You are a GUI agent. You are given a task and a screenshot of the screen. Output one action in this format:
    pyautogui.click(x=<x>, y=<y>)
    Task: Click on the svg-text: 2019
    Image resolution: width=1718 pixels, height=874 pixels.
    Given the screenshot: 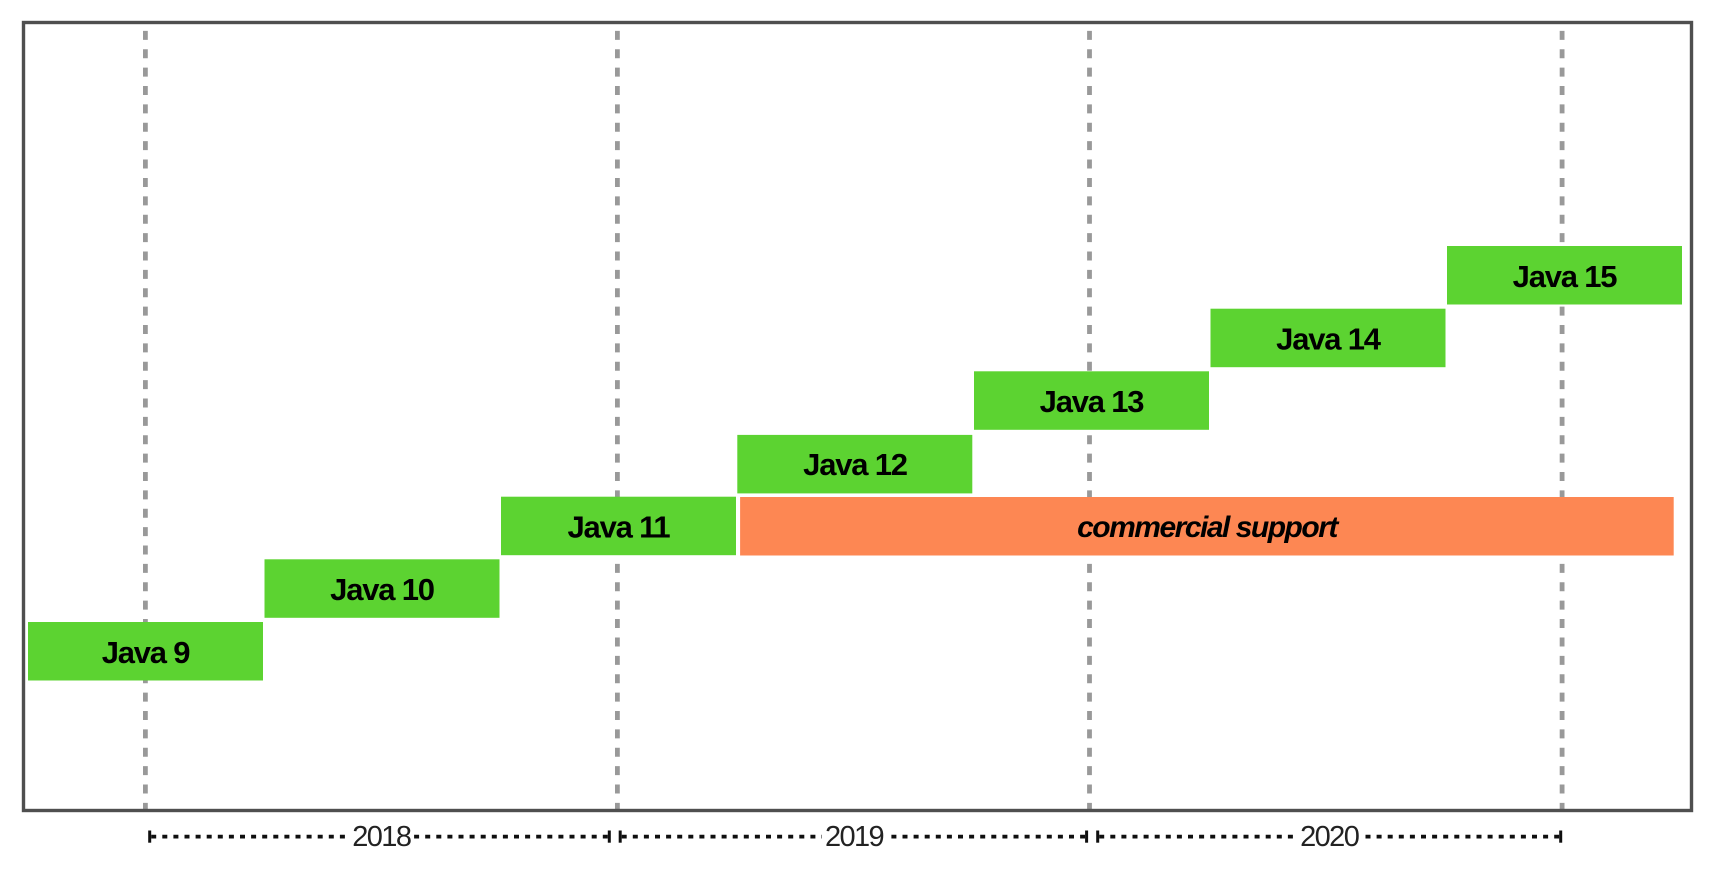 What is the action you would take?
    pyautogui.click(x=854, y=837)
    